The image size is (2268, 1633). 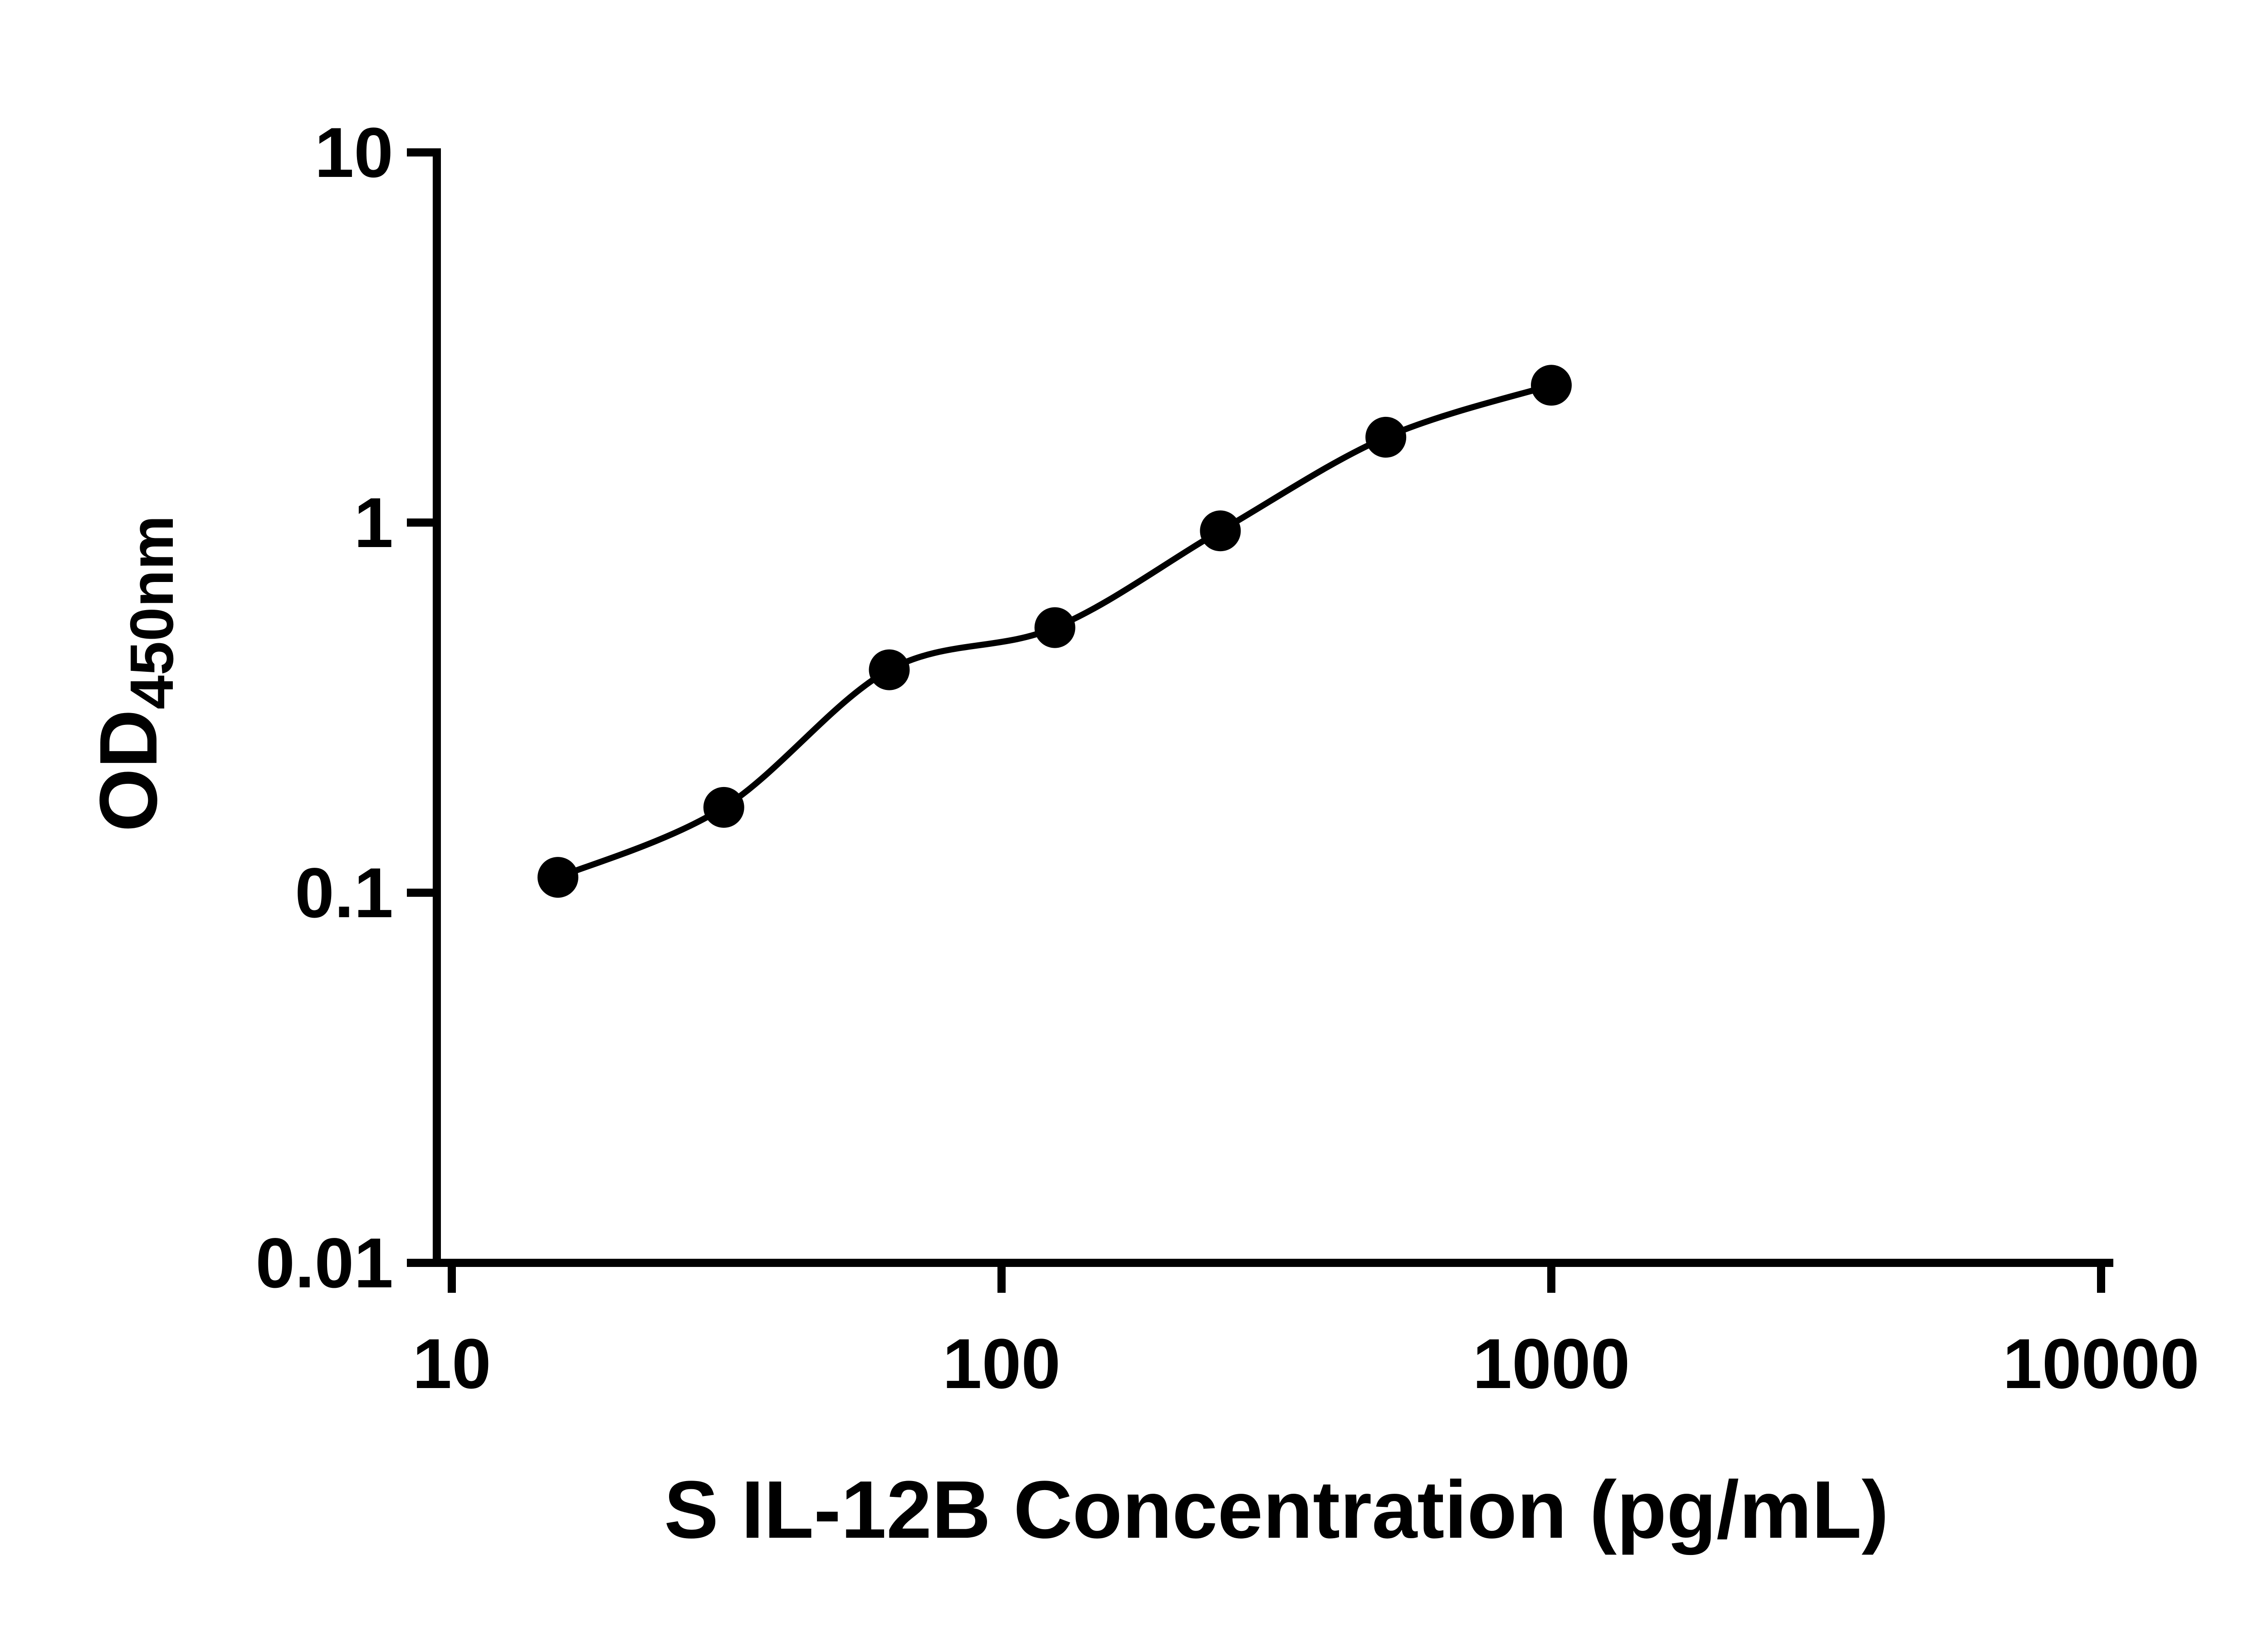 What do you see at coordinates (344, 893) in the screenshot?
I see `y-tick-label: 0.1` at bounding box center [344, 893].